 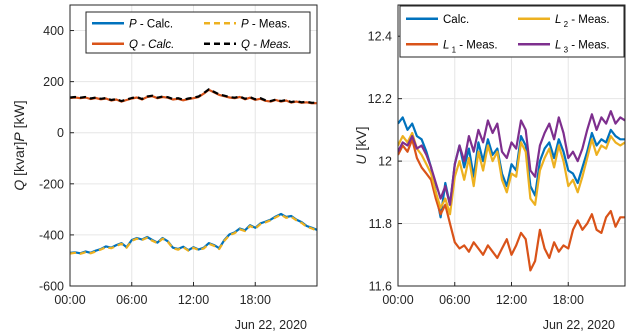 I want to click on ylabel-q: Q, so click(x=19, y=185).